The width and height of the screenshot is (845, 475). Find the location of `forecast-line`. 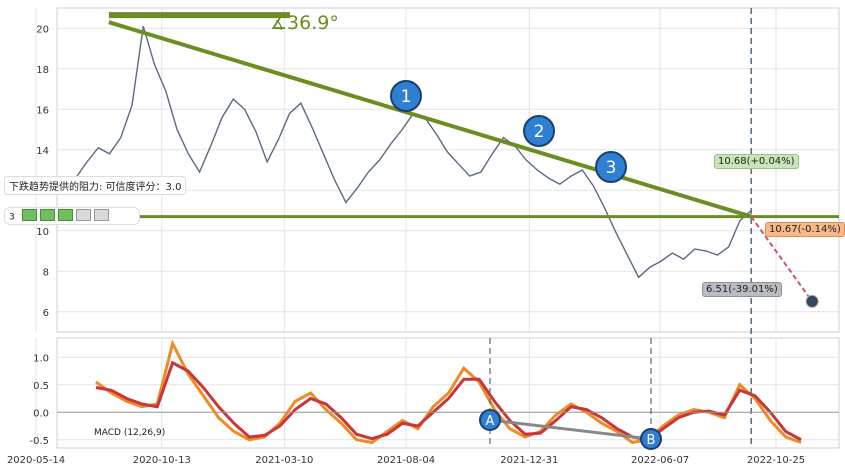

forecast-line is located at coordinates (781, 259).